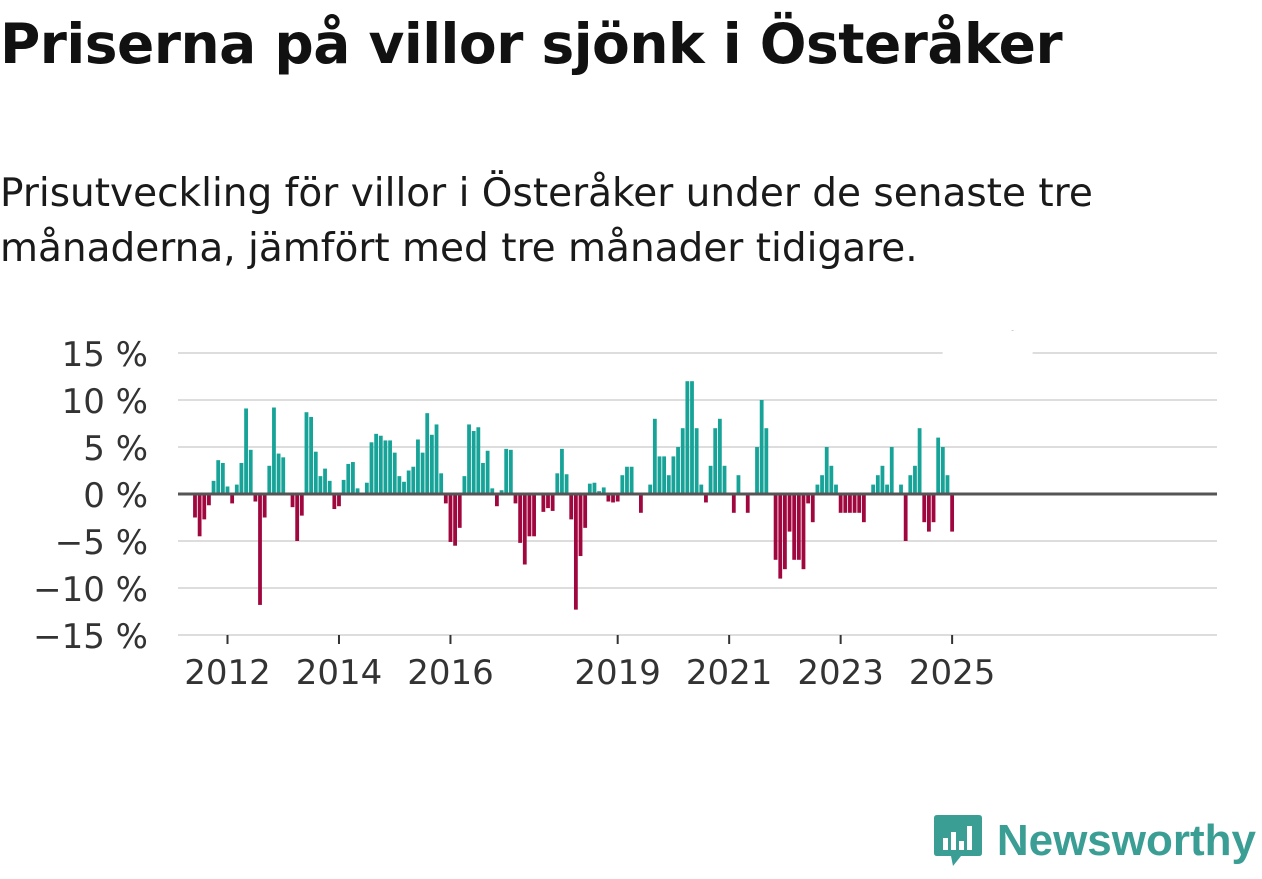 The width and height of the screenshot is (1262, 879). What do you see at coordinates (590, 639) in the screenshot?
I see `axis-ticks` at bounding box center [590, 639].